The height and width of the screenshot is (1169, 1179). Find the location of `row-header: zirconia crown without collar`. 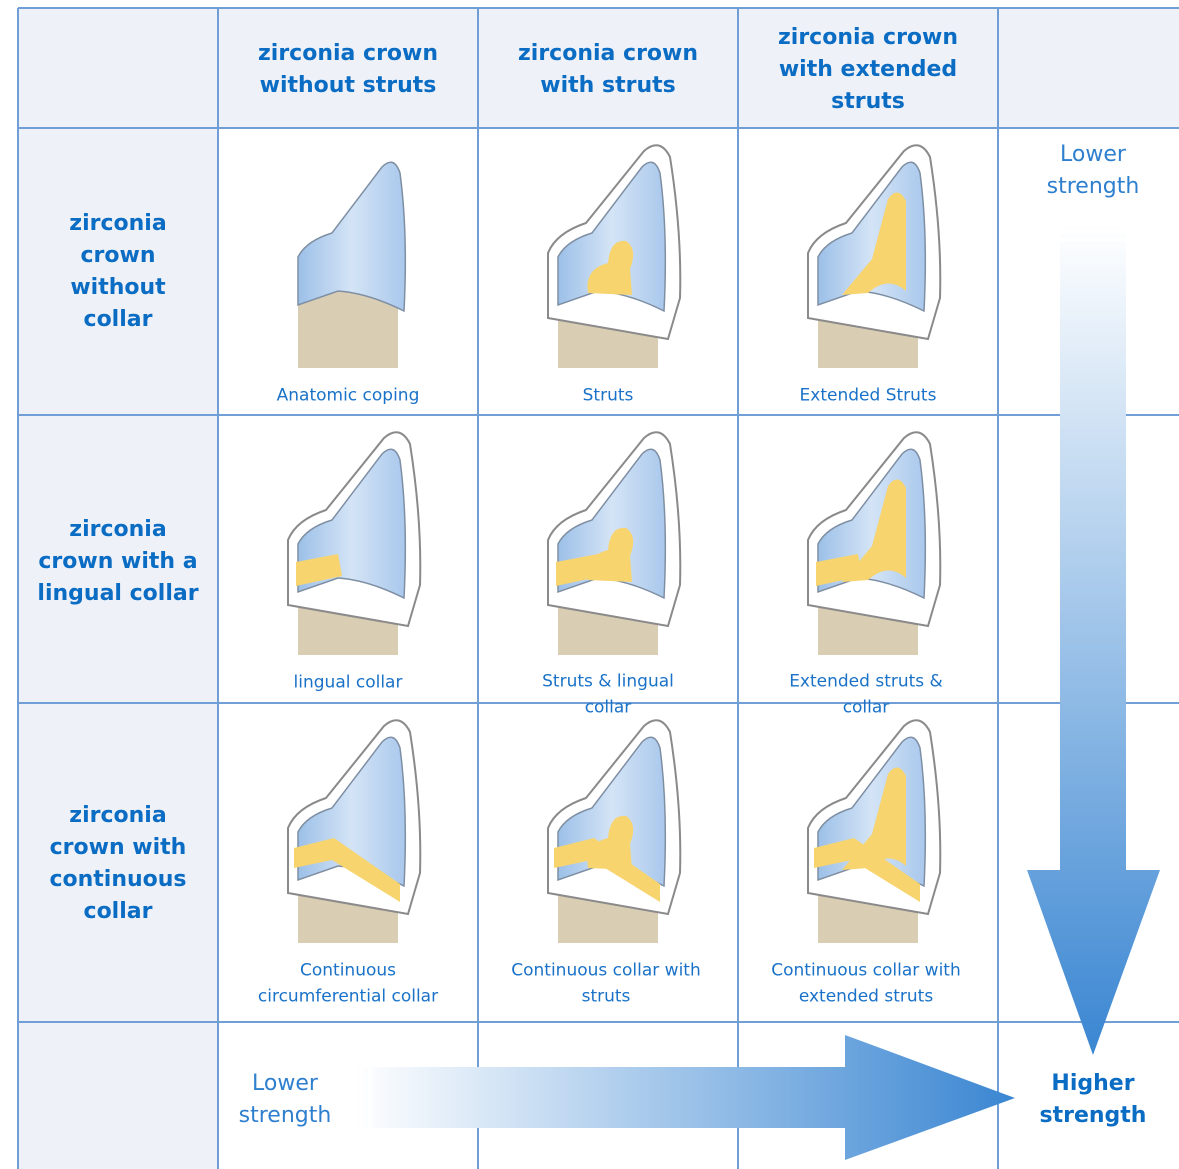

row-header: zirconia crown without collar is located at coordinates (118, 271).